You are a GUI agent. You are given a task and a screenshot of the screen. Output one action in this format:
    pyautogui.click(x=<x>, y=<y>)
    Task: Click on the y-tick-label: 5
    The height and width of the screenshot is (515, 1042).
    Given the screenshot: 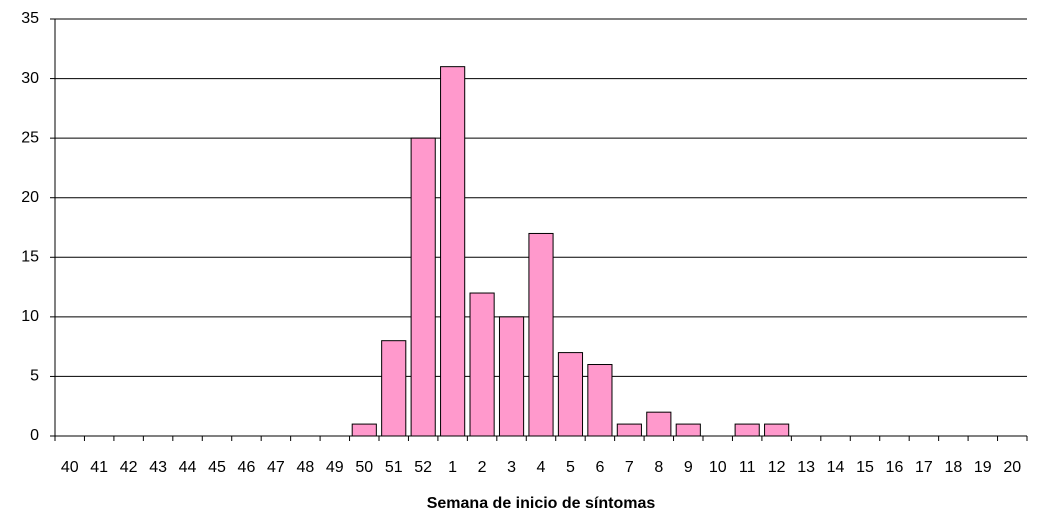 What is the action you would take?
    pyautogui.click(x=34, y=376)
    